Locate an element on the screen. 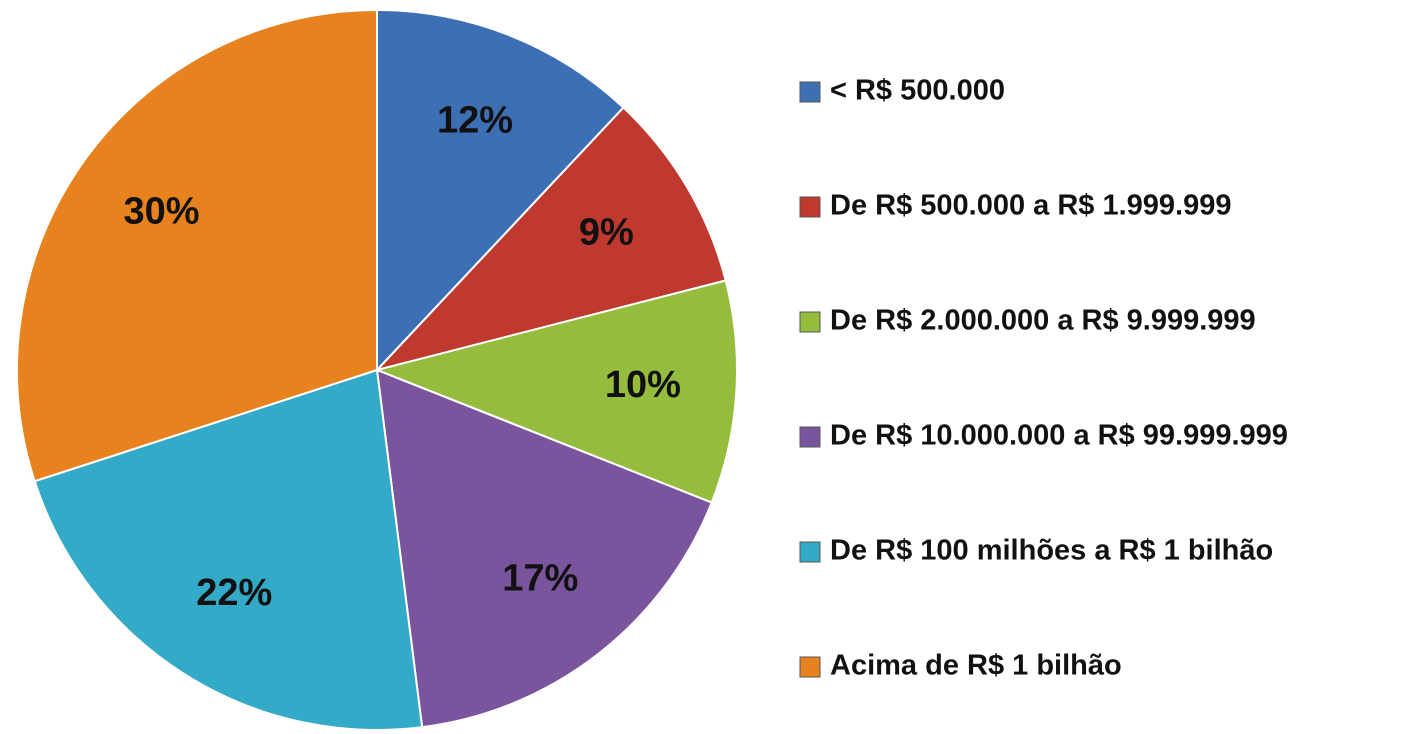  legend-label: De R$ 100 milhões a R$ 1 bilhão is located at coordinates (1051, 551).